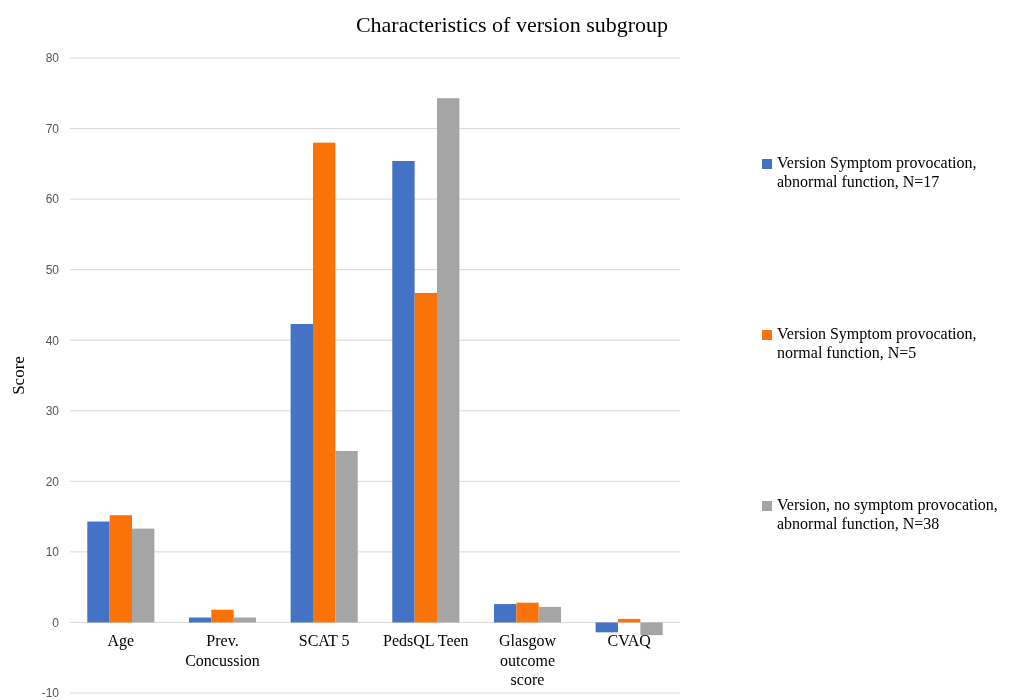 This screenshot has height=700, width=1016. What do you see at coordinates (121, 641) in the screenshot?
I see `x-tick-label: Age` at bounding box center [121, 641].